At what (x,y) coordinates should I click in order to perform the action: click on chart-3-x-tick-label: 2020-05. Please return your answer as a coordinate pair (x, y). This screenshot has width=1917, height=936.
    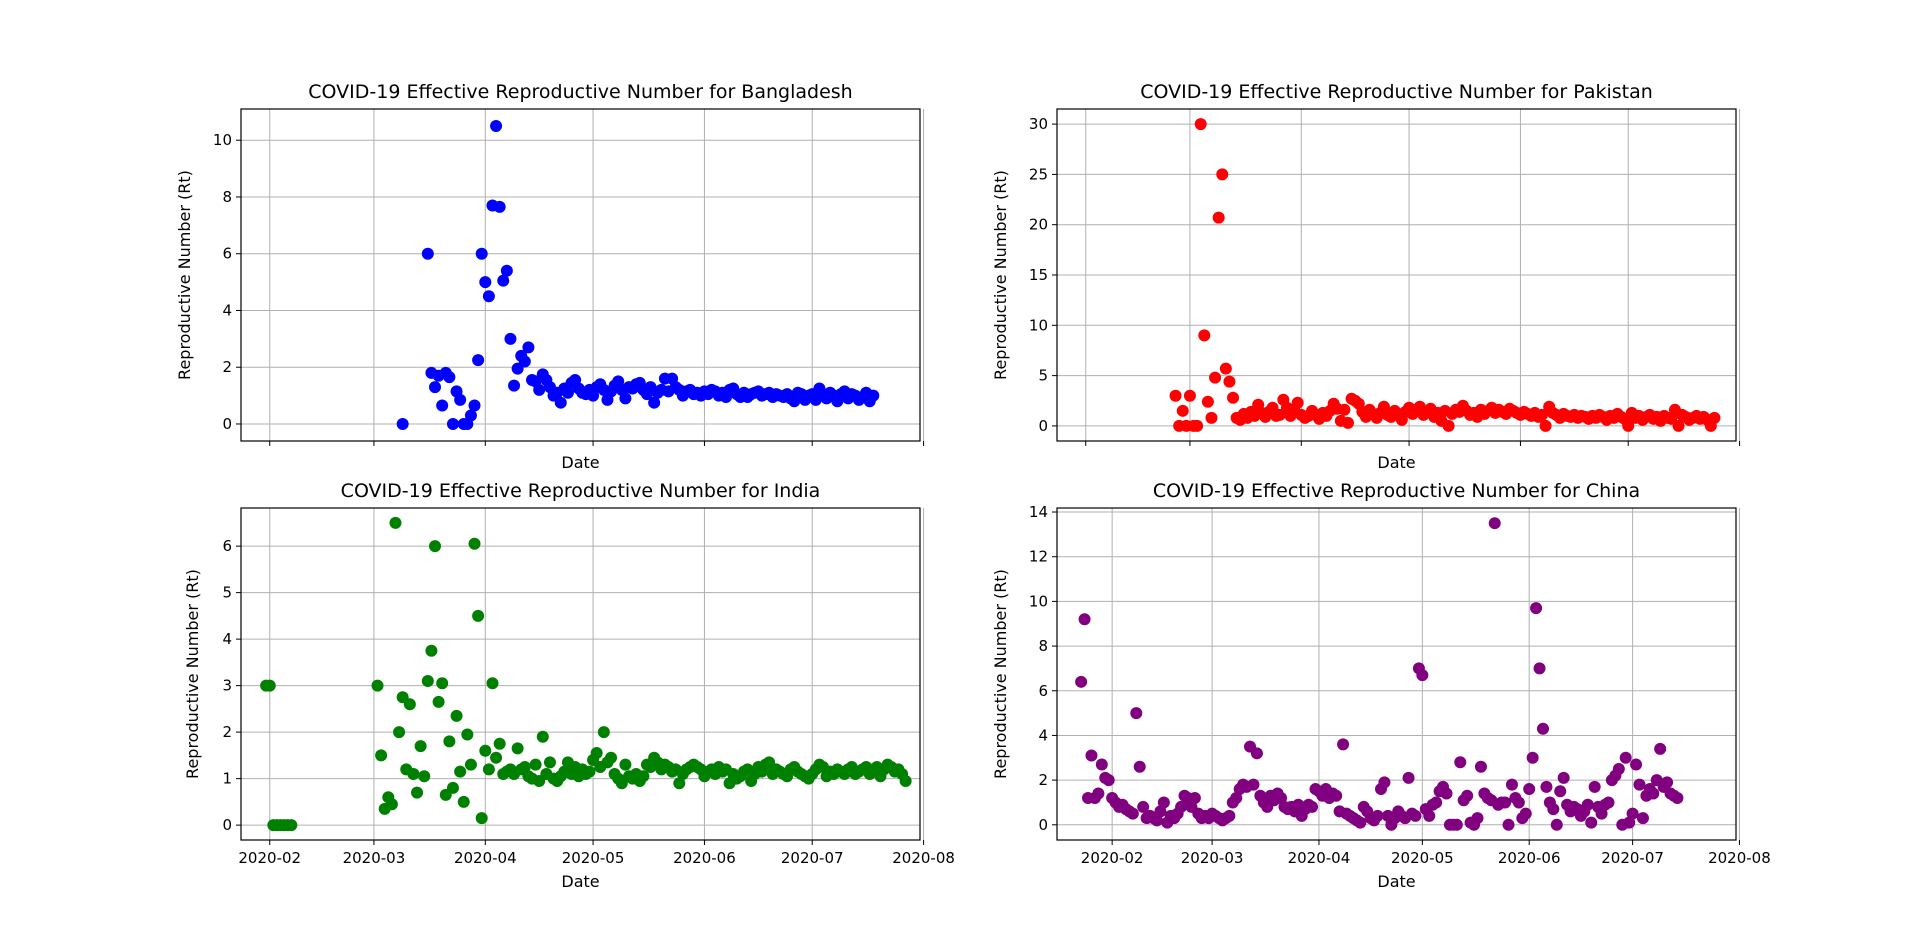
    Looking at the image, I should click on (593, 858).